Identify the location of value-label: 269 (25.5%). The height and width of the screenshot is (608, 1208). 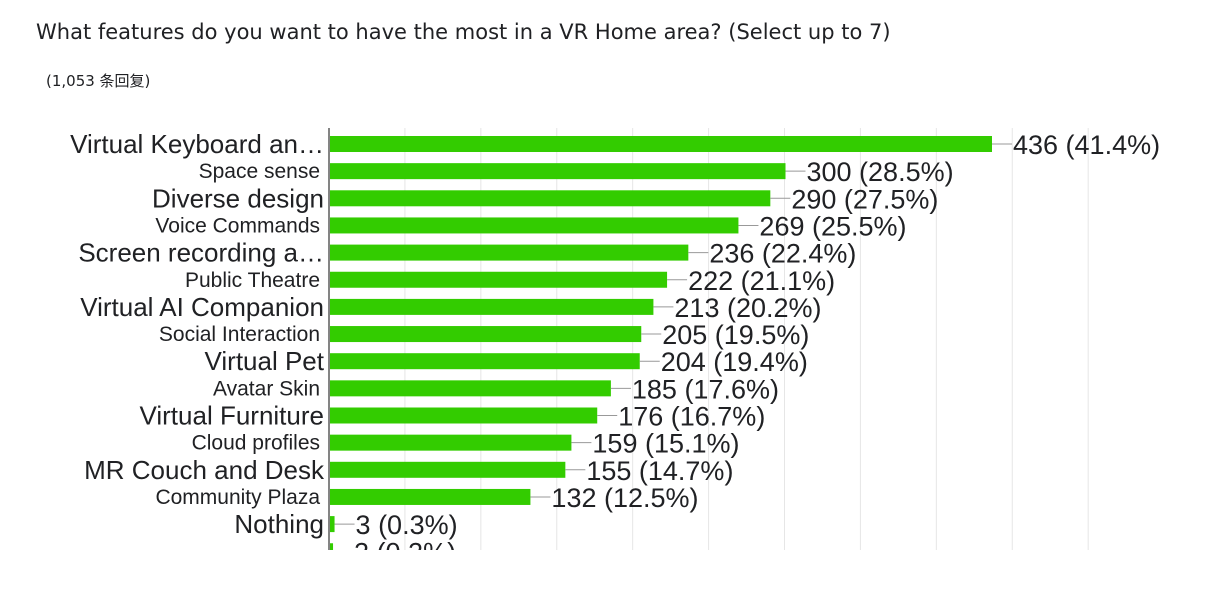
(832, 226).